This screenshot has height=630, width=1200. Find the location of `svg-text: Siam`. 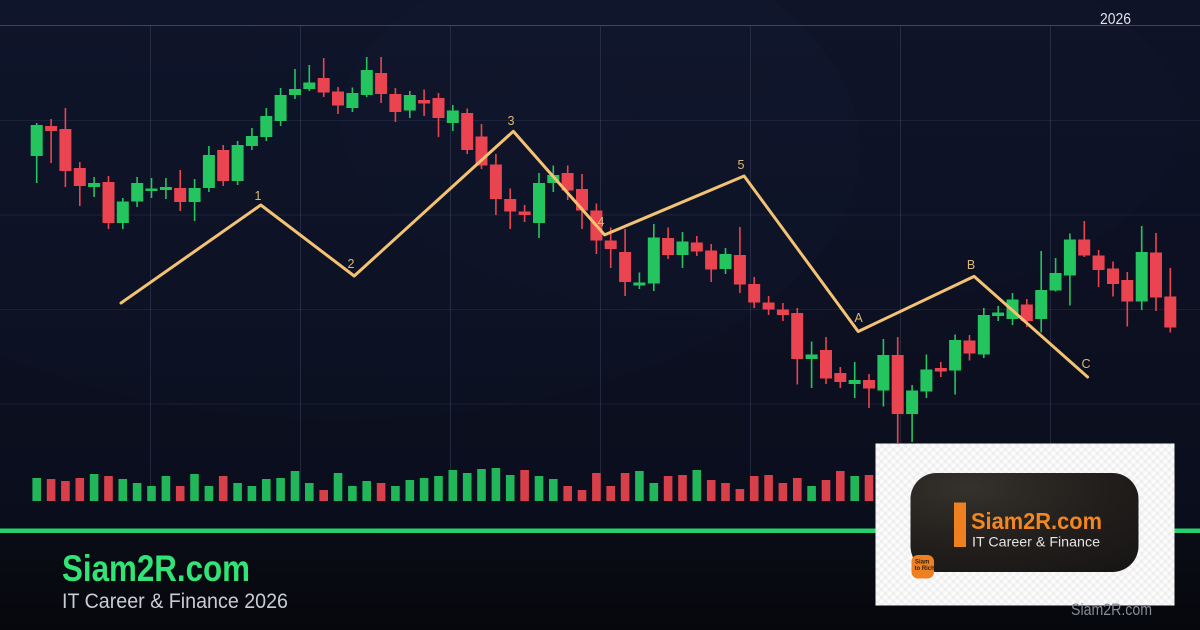

svg-text: Siam is located at coordinates (922, 563).